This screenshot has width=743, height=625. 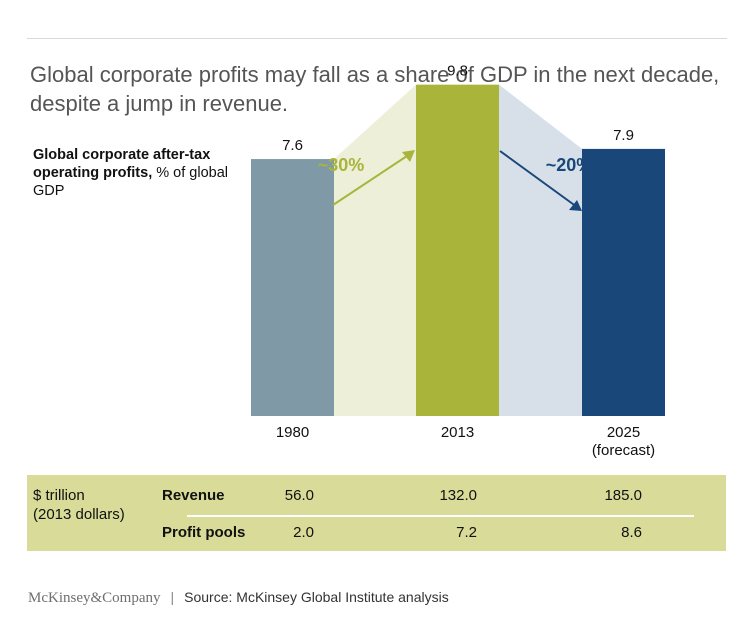 I want to click on value-label-2013: 9.8, so click(x=457, y=71).